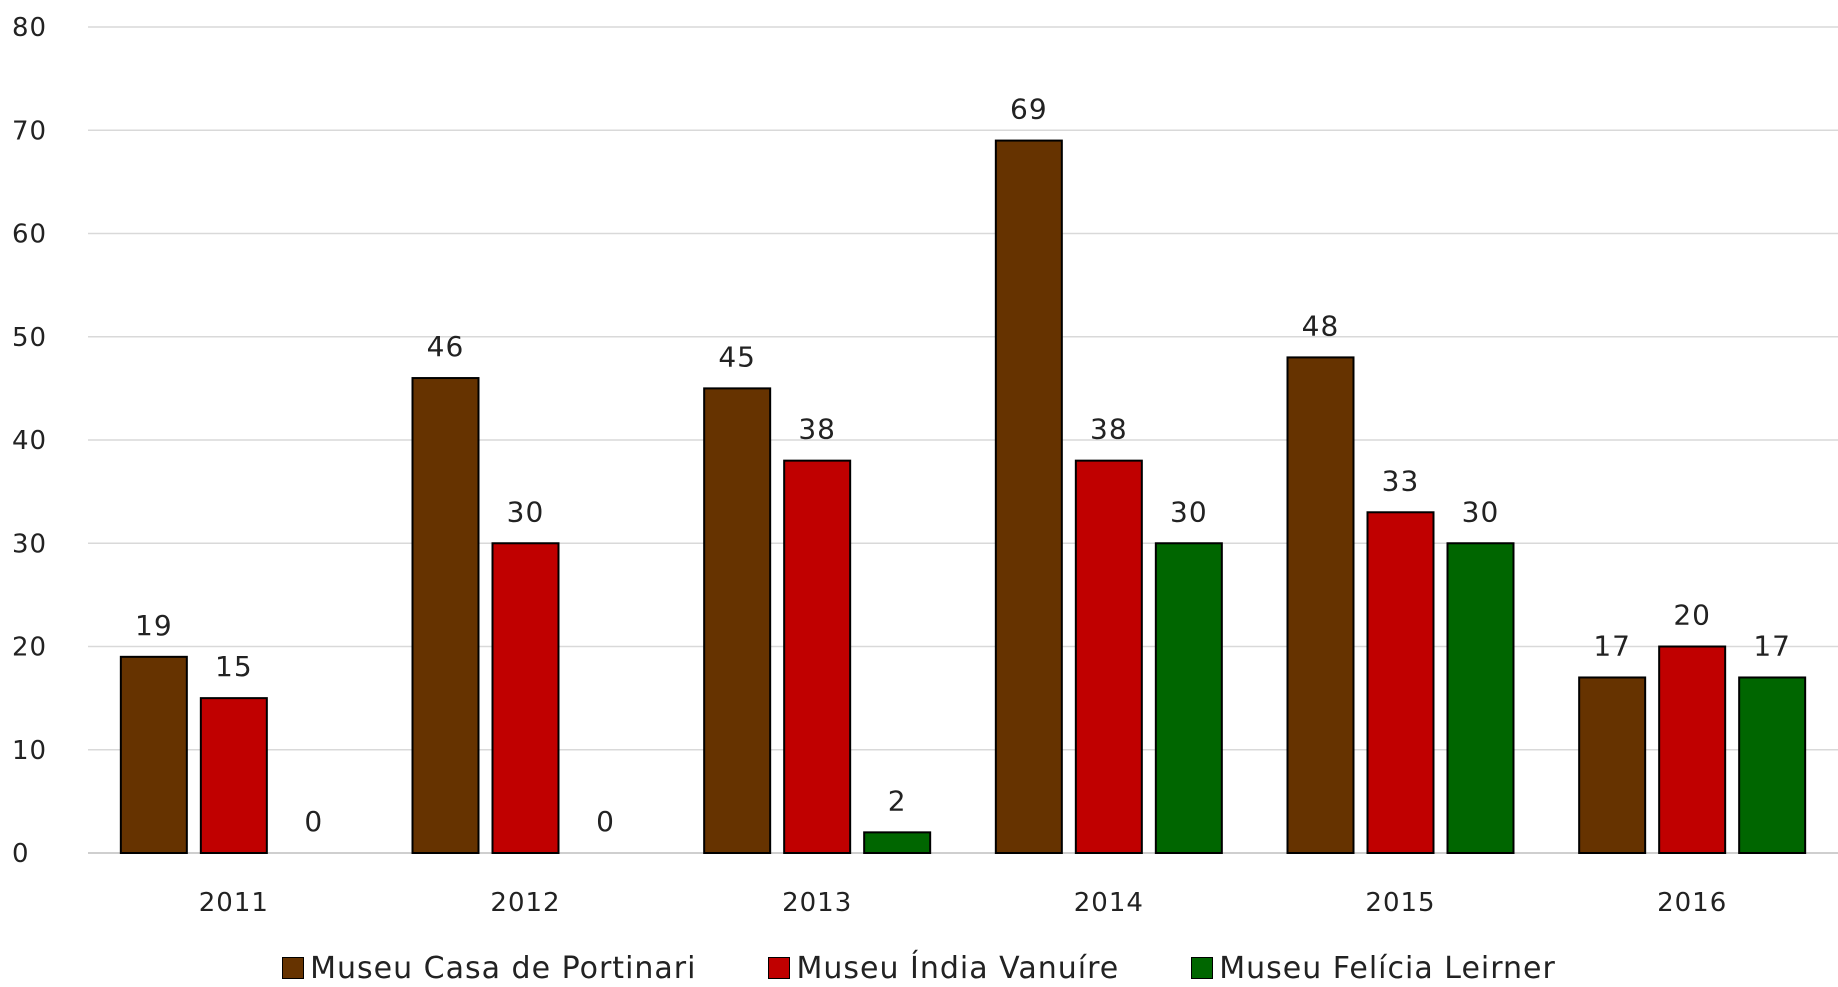 This screenshot has height=987, width=1838. I want to click on x-tick-label: 2011, so click(234, 903).